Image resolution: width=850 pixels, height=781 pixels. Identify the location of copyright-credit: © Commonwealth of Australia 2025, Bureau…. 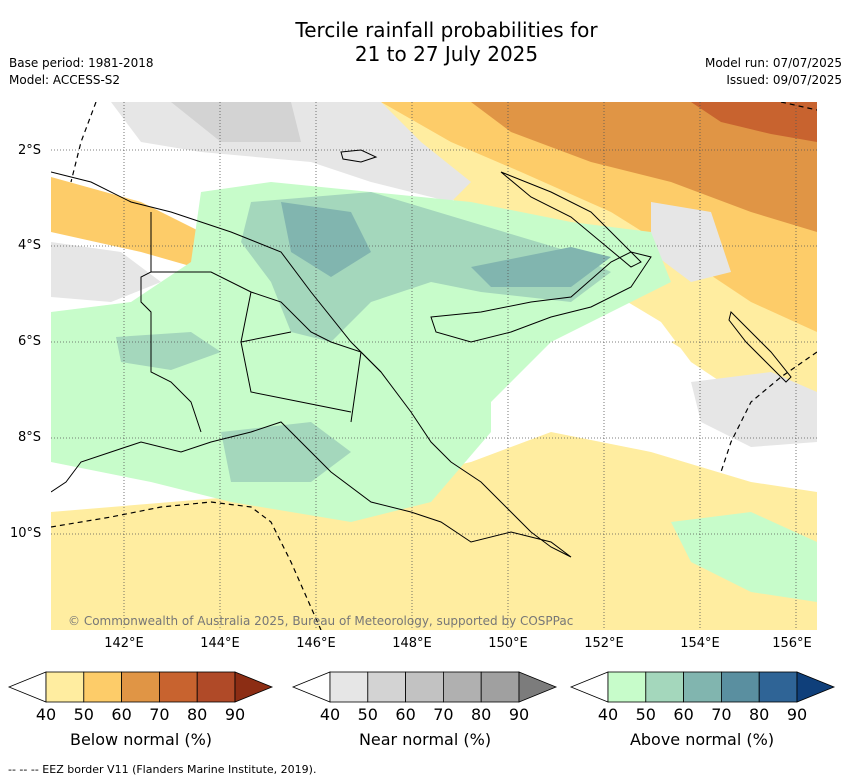
(321, 621).